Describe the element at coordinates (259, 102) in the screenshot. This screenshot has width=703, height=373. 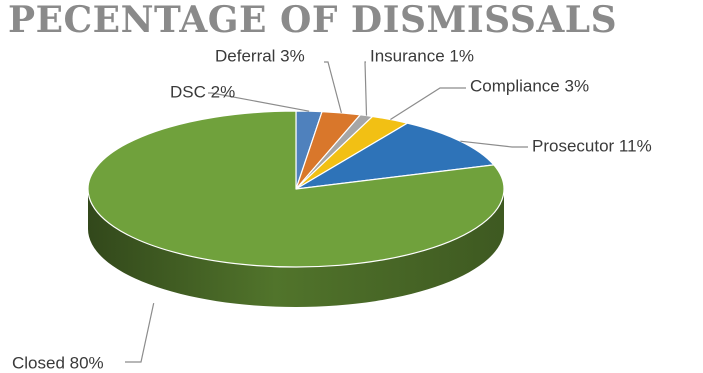
I see `leader-line-dsc` at that location.